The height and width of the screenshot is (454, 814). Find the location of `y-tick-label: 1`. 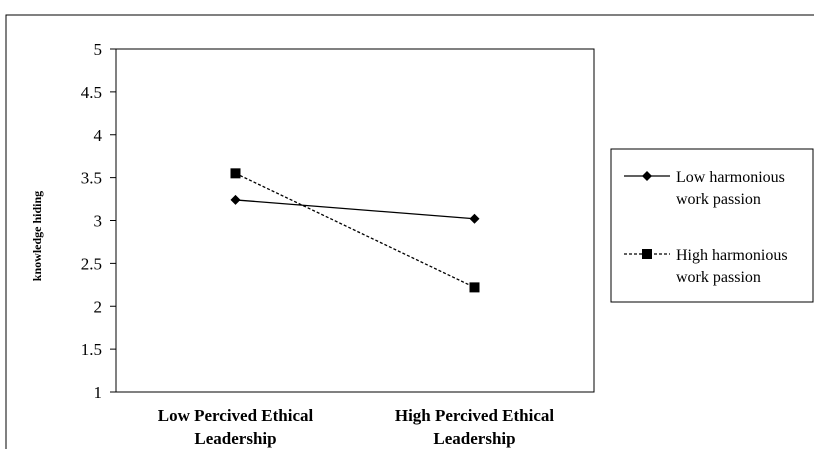

y-tick-label: 1 is located at coordinates (98, 392).